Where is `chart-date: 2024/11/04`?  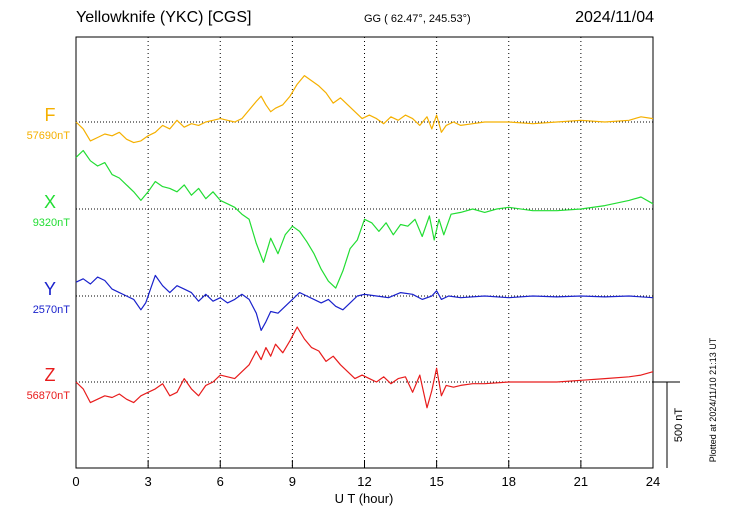
chart-date: 2024/11/04 is located at coordinates (614, 17).